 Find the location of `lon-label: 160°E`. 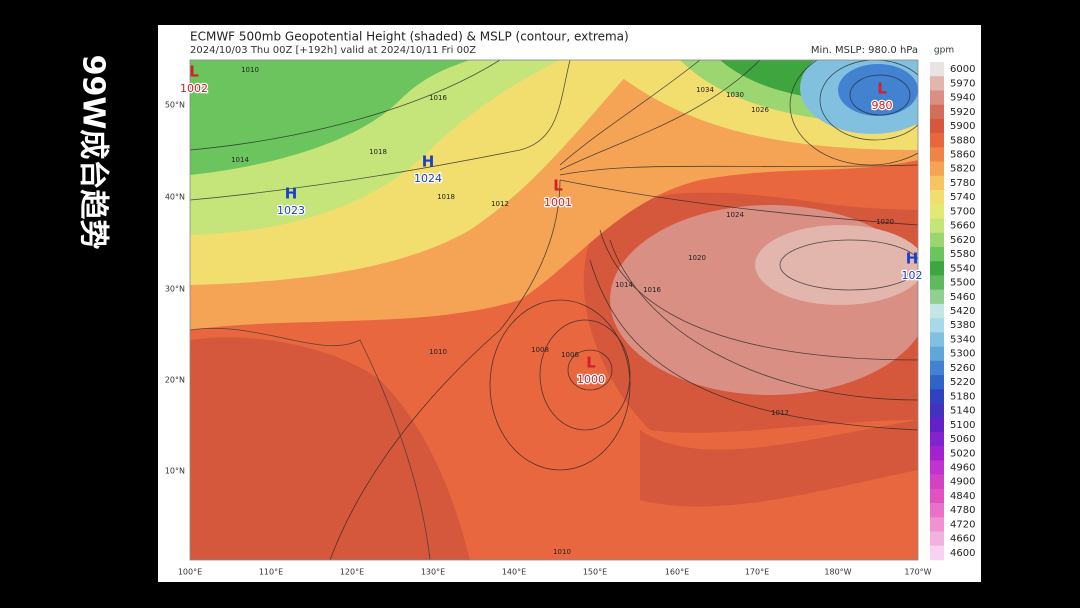

lon-label: 160°E is located at coordinates (677, 572).